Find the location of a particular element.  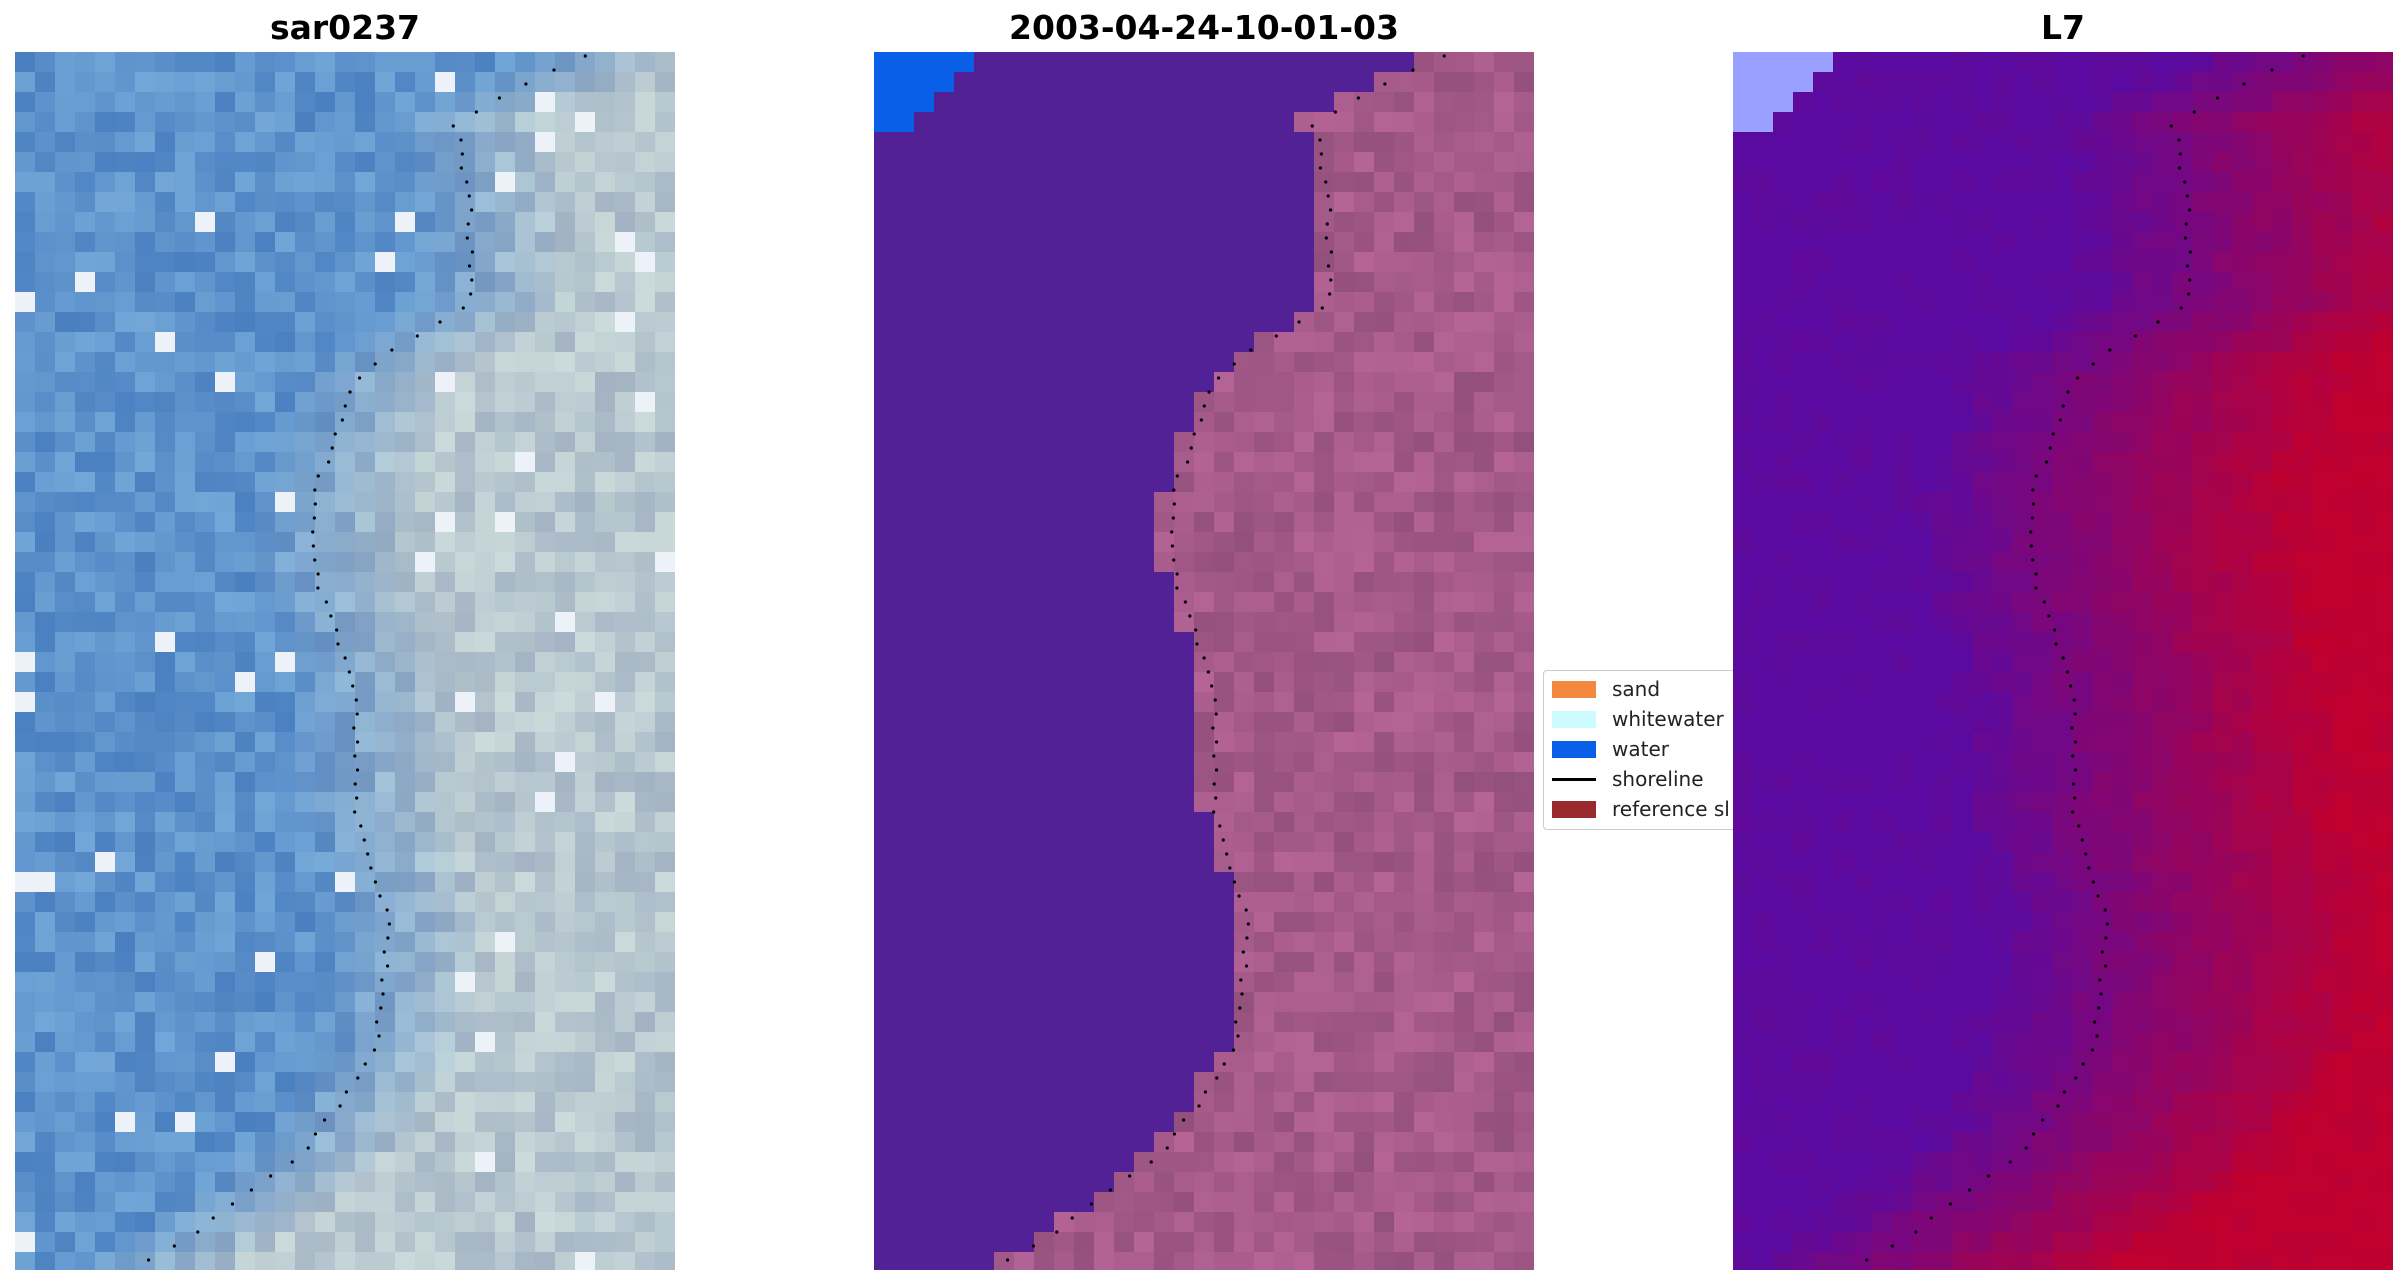

legend-item-shoreline: shoreline is located at coordinates (1628, 779).